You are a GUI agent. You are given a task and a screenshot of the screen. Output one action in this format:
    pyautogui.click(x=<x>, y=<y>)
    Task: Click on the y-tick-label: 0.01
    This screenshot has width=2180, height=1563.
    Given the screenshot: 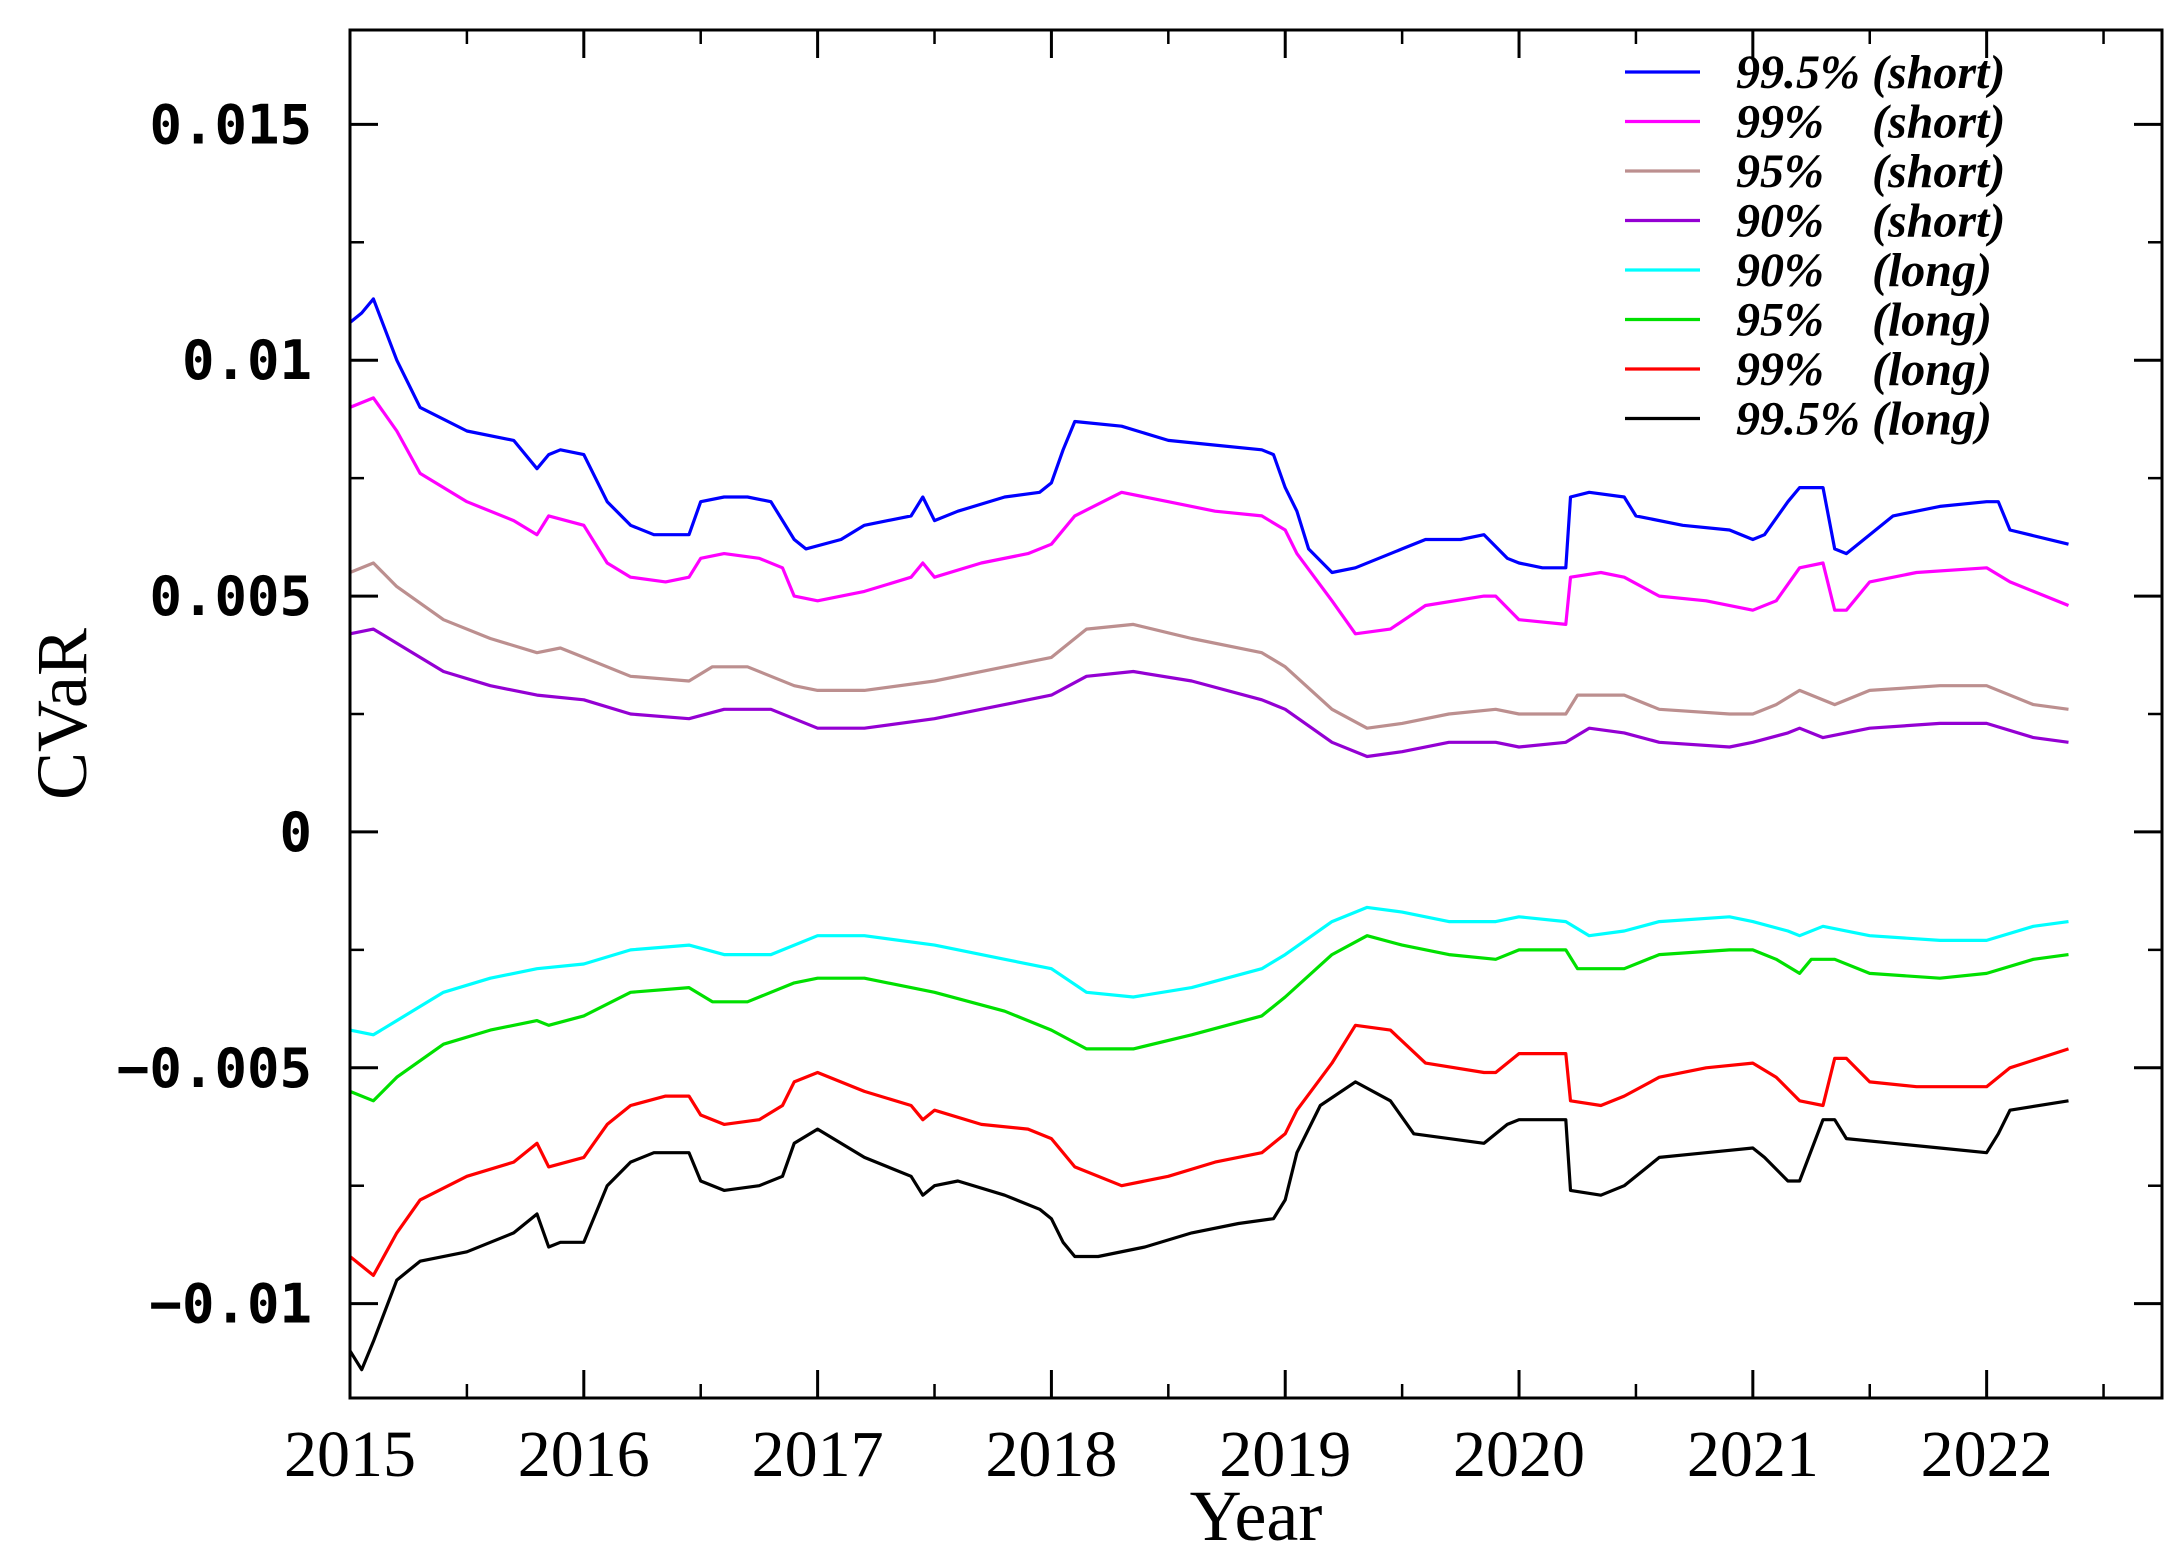 What is the action you would take?
    pyautogui.click(x=247, y=360)
    